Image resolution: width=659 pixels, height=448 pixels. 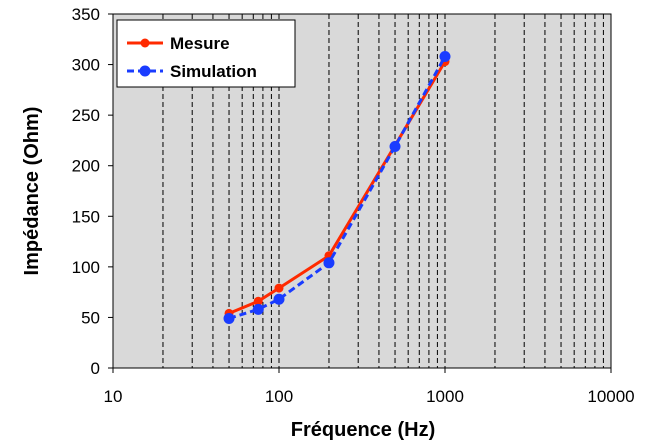 What do you see at coordinates (113, 396) in the screenshot?
I see `x-tick-label: 10` at bounding box center [113, 396].